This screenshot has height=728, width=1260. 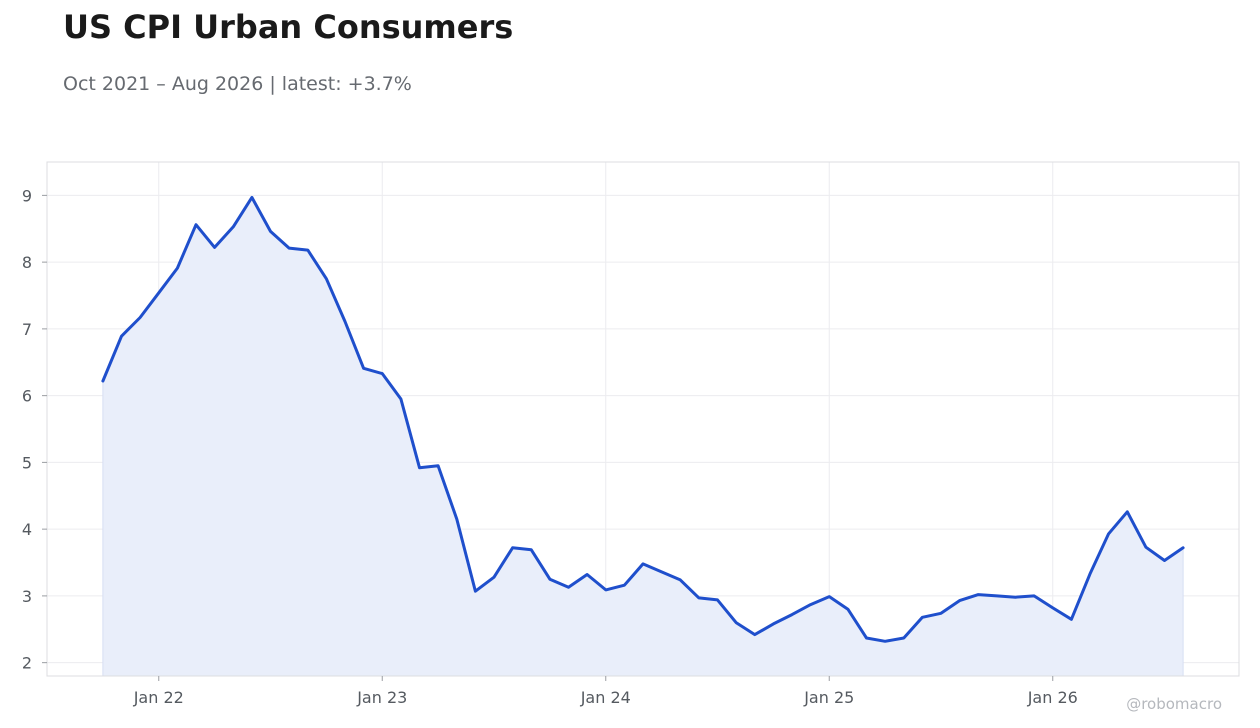 I want to click on y-tick-label: 8, so click(x=27, y=262).